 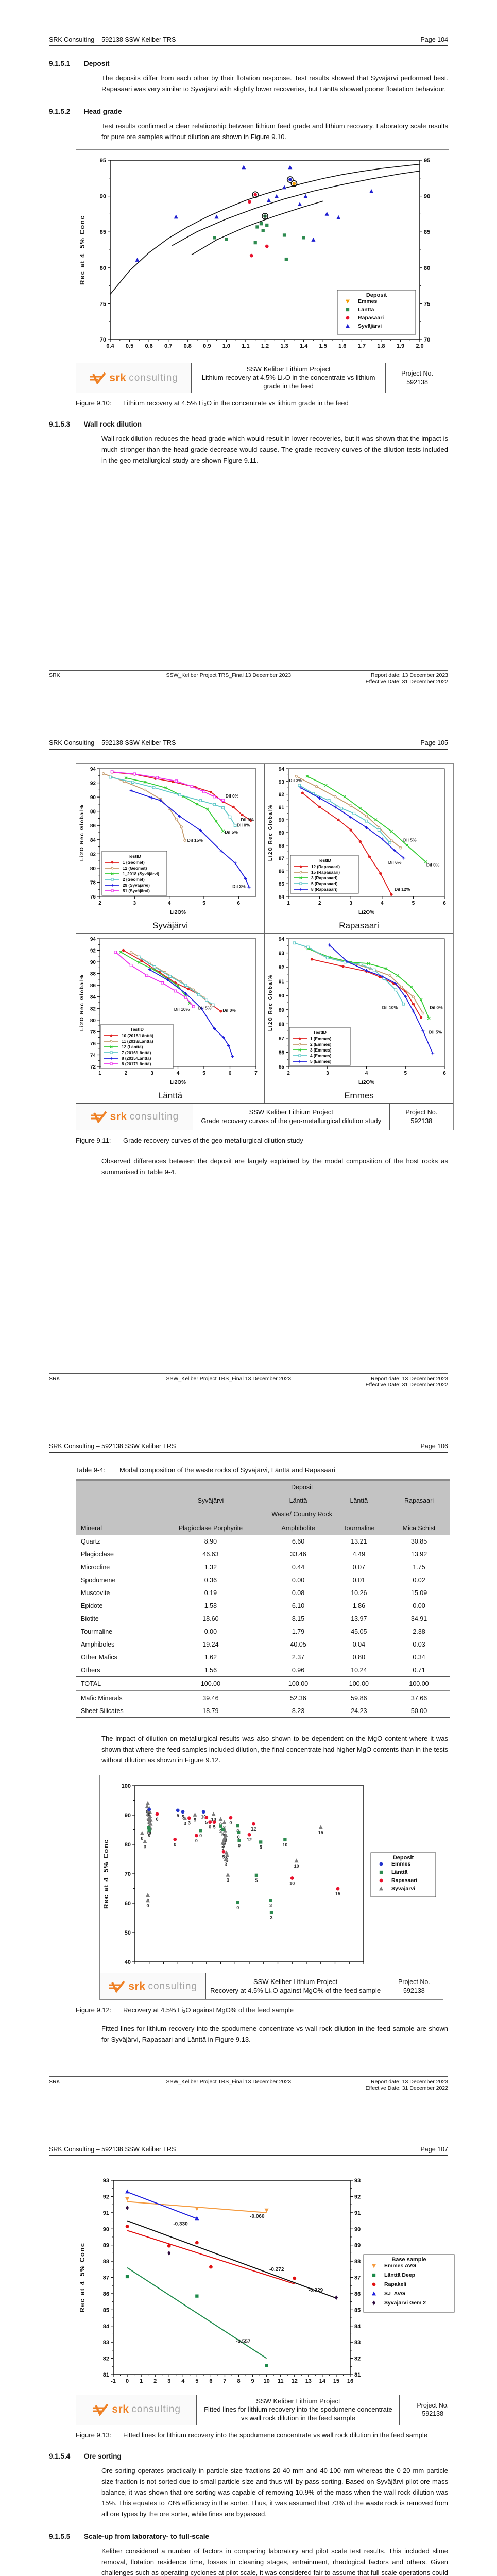 What do you see at coordinates (205, 1008) in the screenshot?
I see `svg-text: Dil 5%` at bounding box center [205, 1008].